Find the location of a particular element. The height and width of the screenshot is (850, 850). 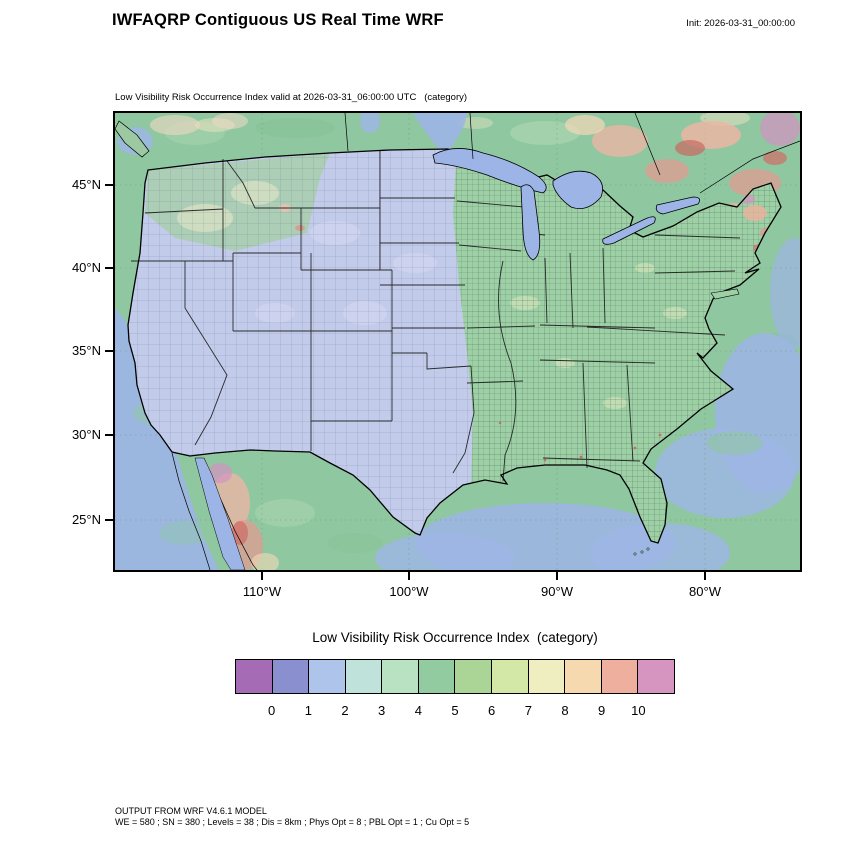

footer-model-line: OUTPUT FROM WRF V4.6.1 MODEL is located at coordinates (191, 811).